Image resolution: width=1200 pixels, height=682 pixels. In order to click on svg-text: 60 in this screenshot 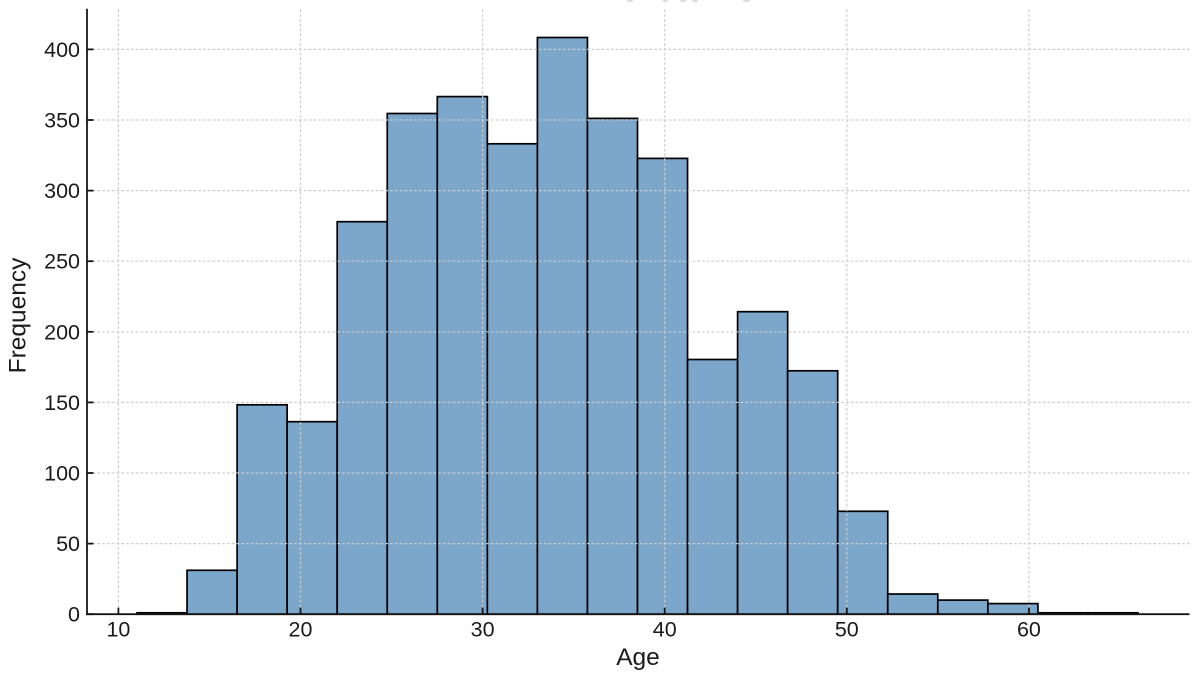, I will do `click(1029, 630)`.